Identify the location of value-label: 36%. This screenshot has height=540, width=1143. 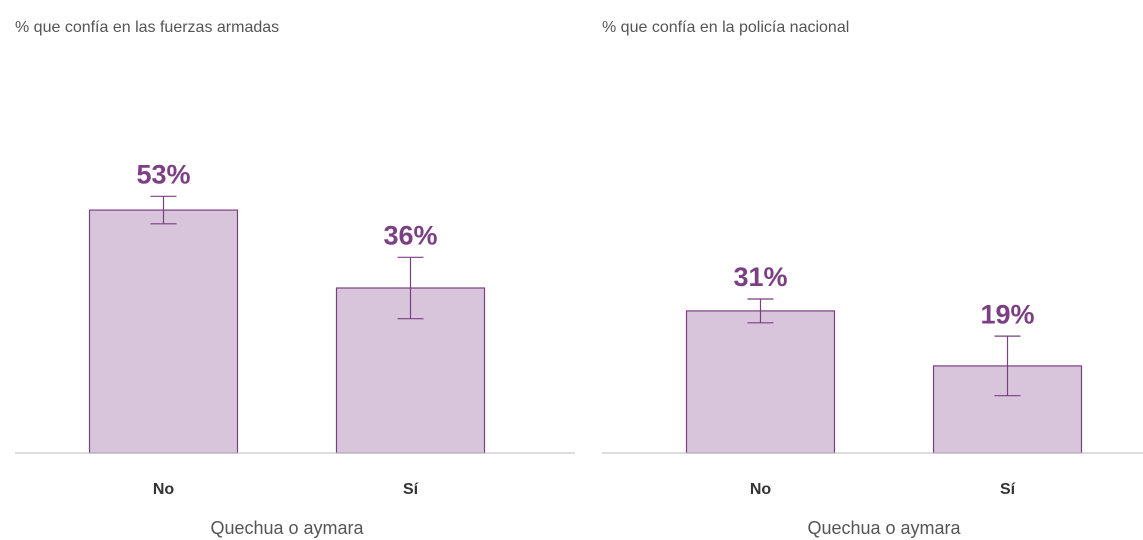
(410, 235).